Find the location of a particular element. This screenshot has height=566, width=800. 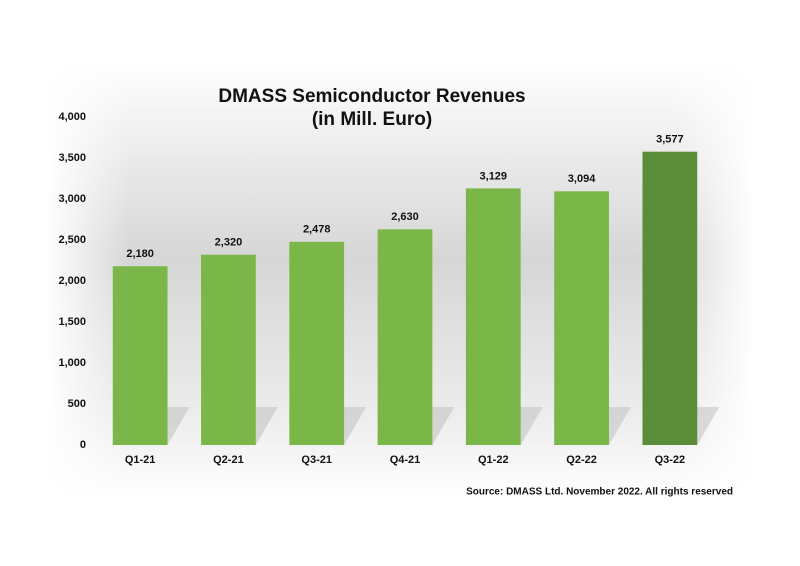

y-tick-label: 0 is located at coordinates (83, 445).